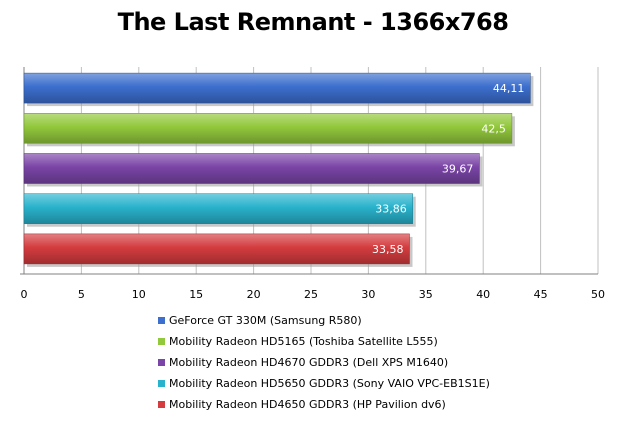 The image size is (627, 432). Describe the element at coordinates (311, 294) in the screenshot. I see `x-tick-label: 25` at that location.